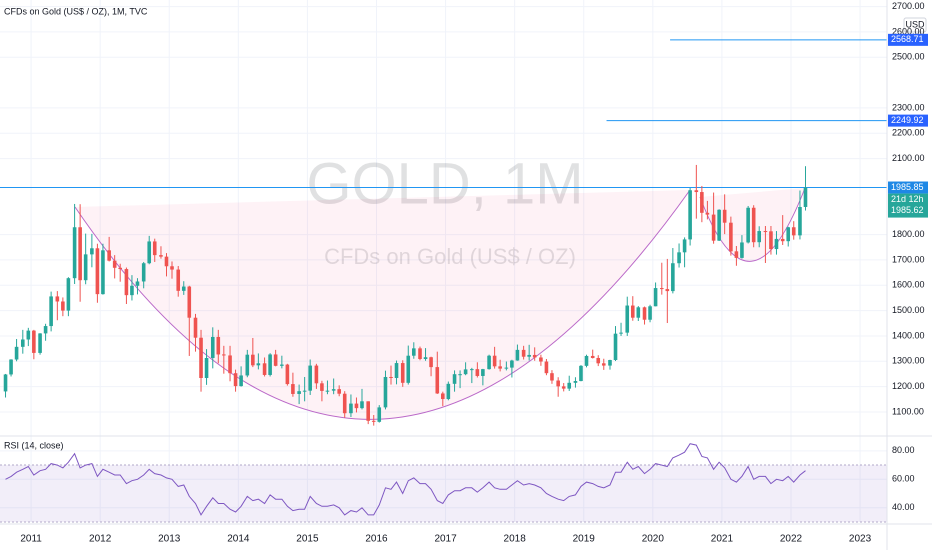  What do you see at coordinates (584, 539) in the screenshot?
I see `x-tick-label: 2019` at bounding box center [584, 539].